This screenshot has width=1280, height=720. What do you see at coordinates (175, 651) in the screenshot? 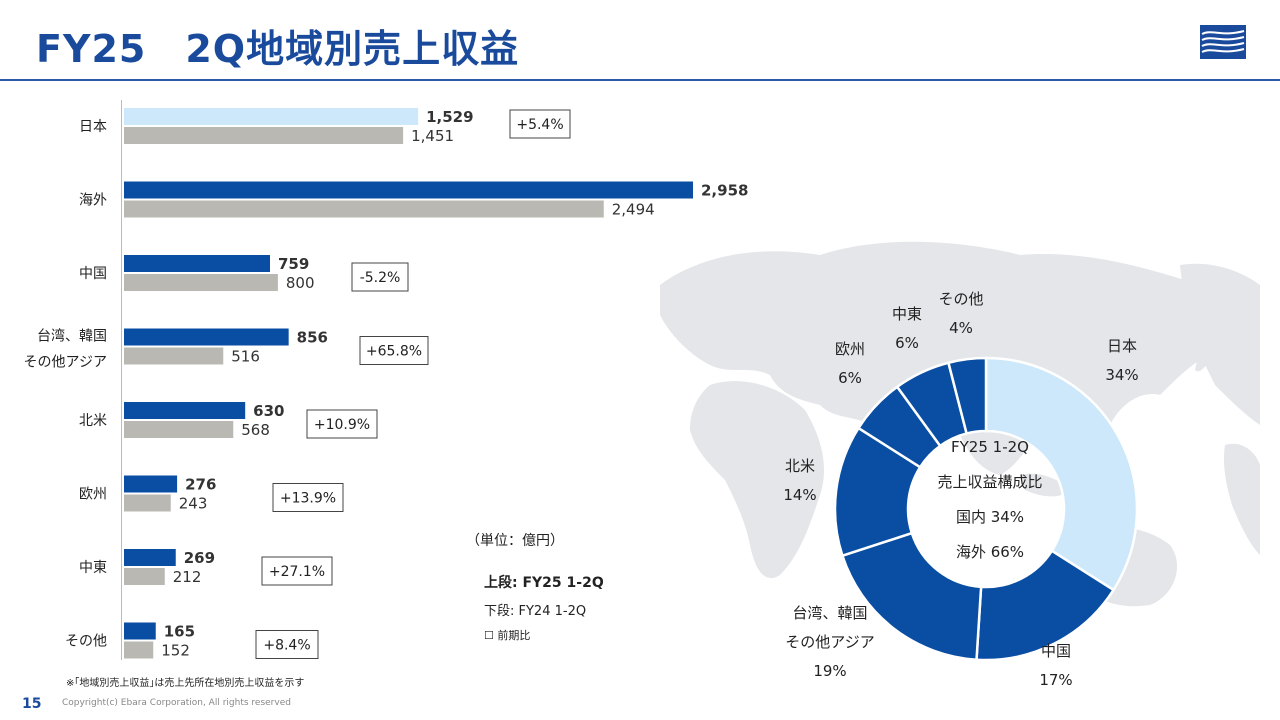
I see `value-label-previous-7: 152` at bounding box center [175, 651].